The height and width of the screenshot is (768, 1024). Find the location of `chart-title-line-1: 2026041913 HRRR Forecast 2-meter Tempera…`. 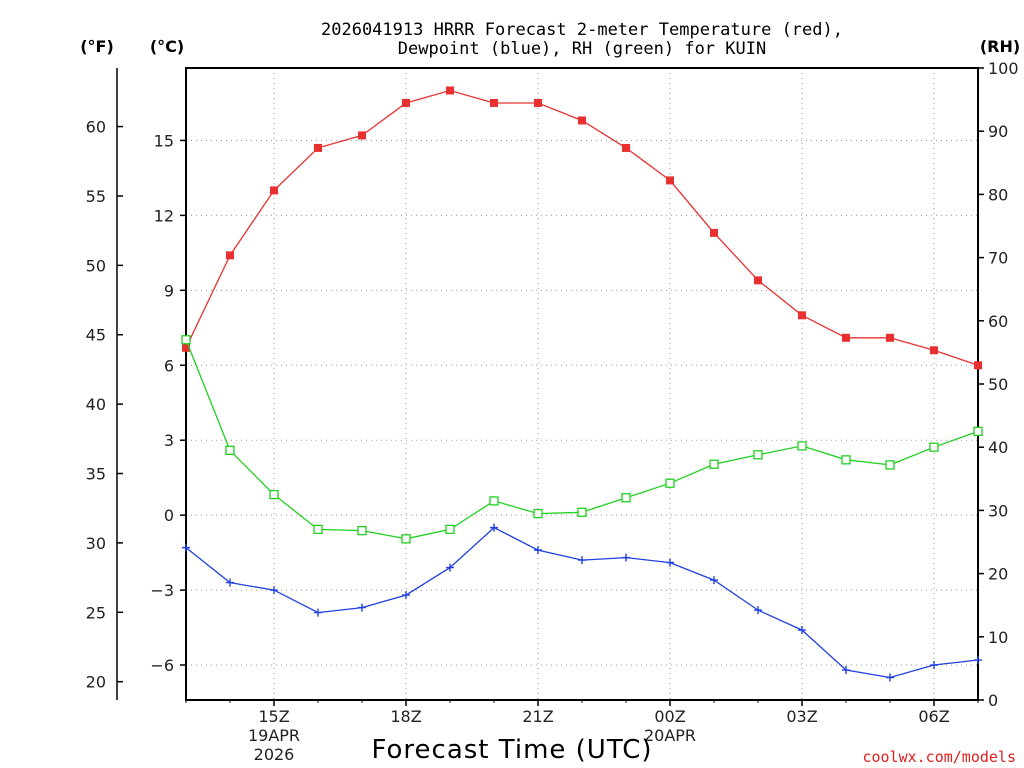

chart-title-line-1: 2026041913 HRRR Forecast 2-meter Tempera… is located at coordinates (582, 30).